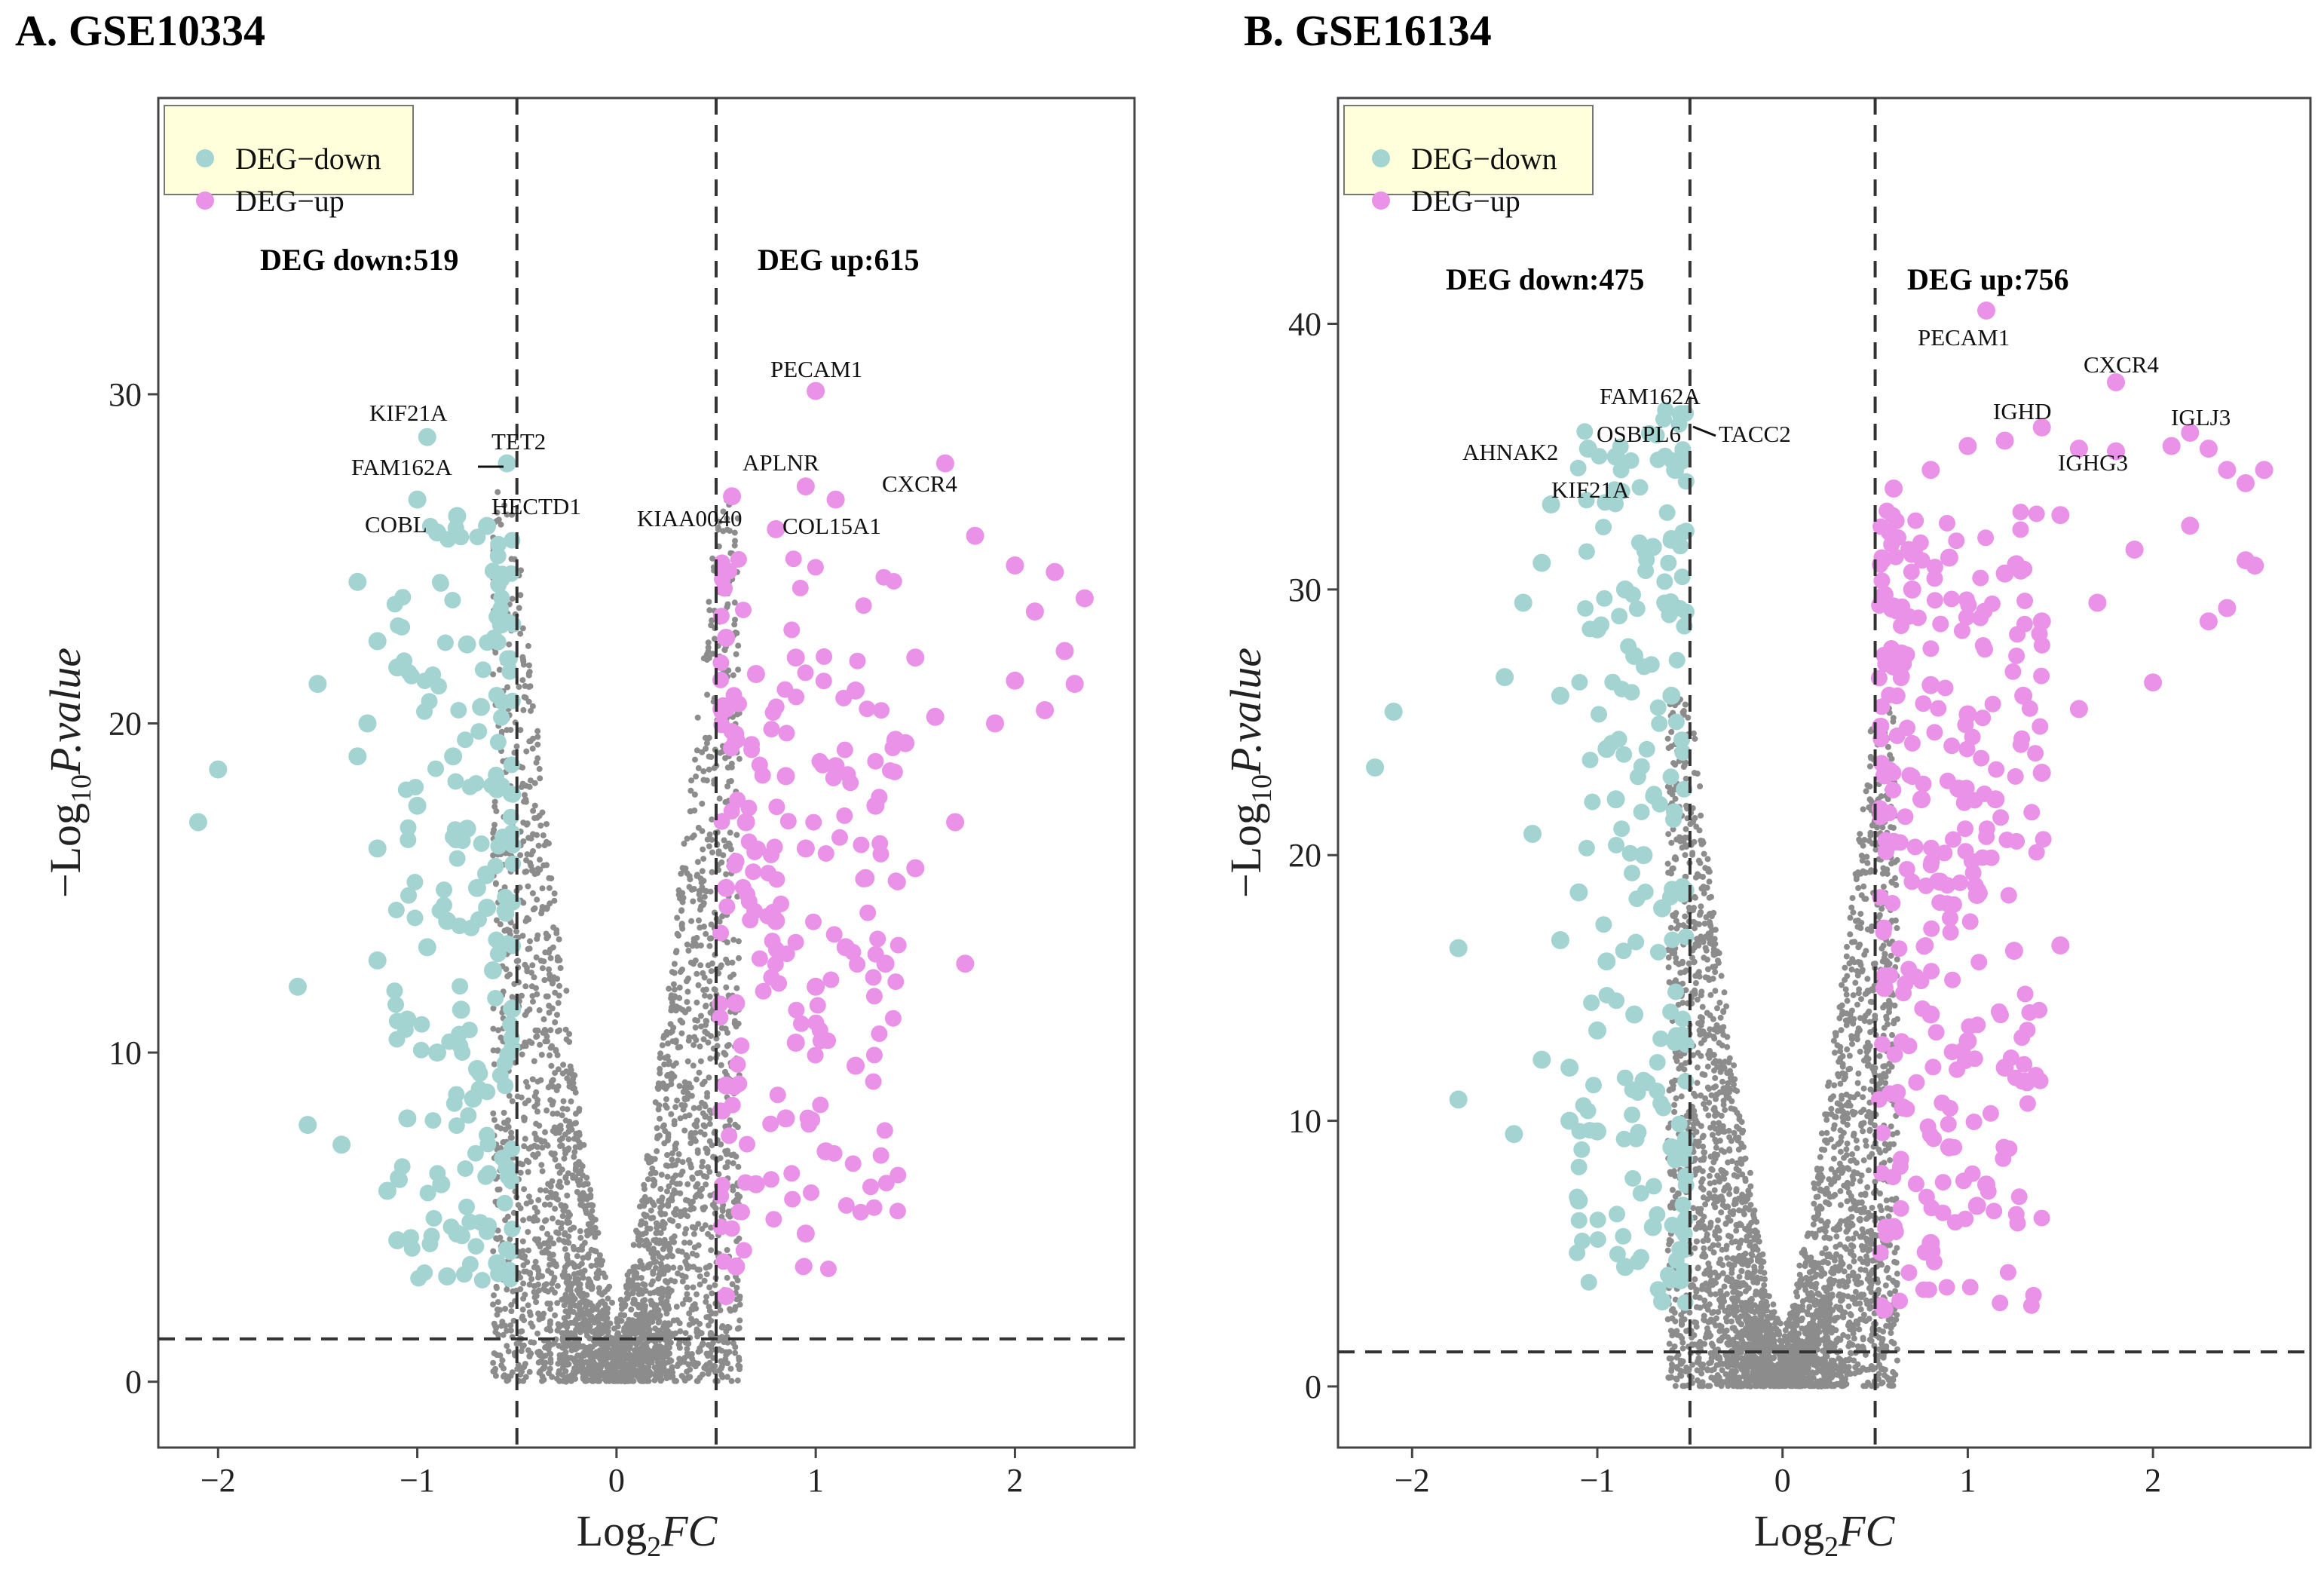  I want to click on panel-a-gene-label: COBL, so click(396, 524).